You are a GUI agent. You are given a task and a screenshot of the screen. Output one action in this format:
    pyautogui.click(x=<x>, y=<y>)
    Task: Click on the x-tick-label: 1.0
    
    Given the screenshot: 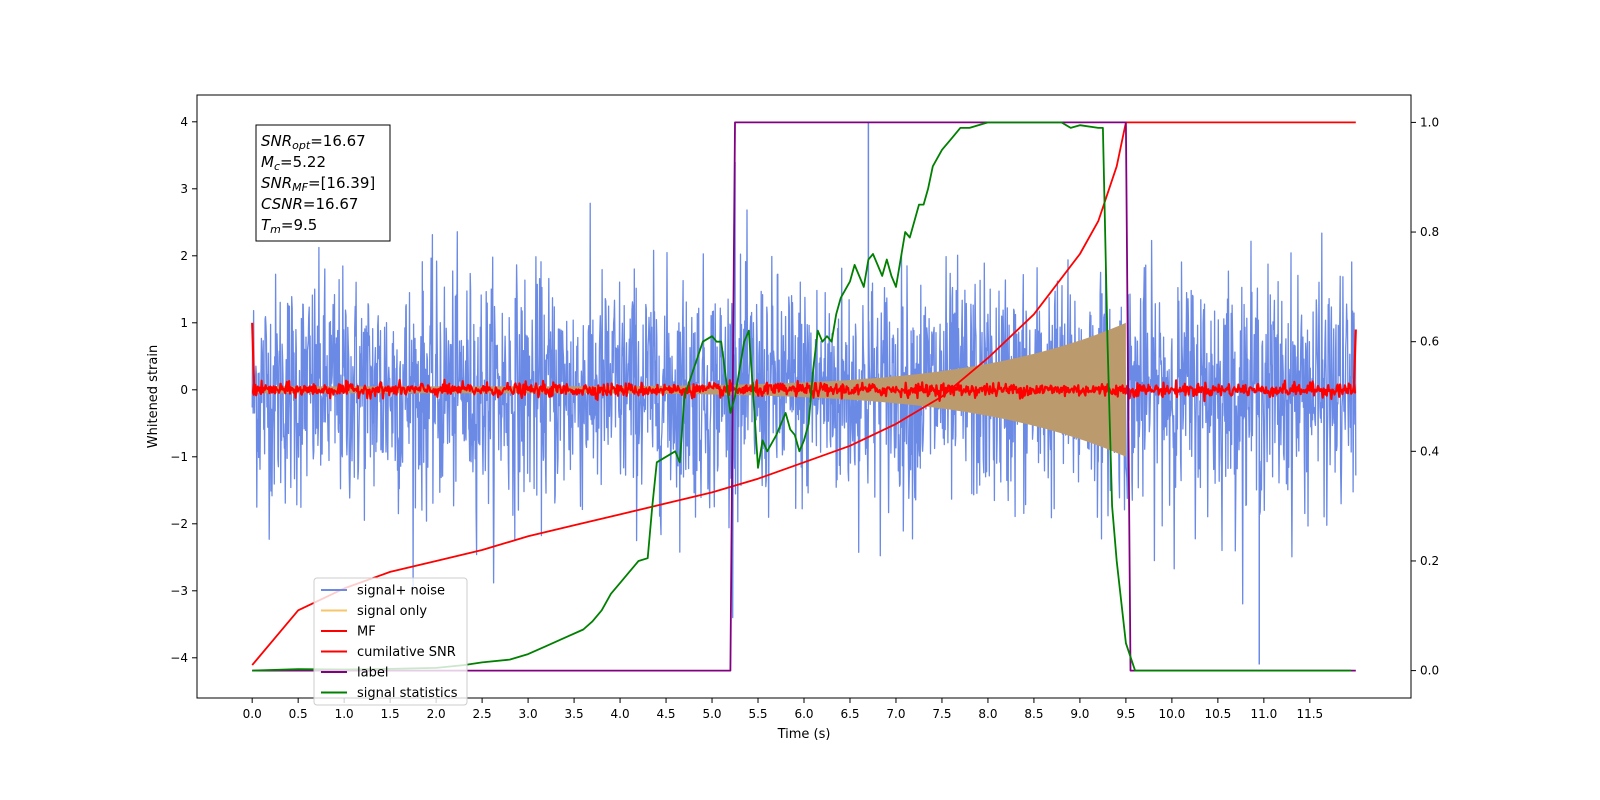 What is the action you would take?
    pyautogui.click(x=344, y=714)
    